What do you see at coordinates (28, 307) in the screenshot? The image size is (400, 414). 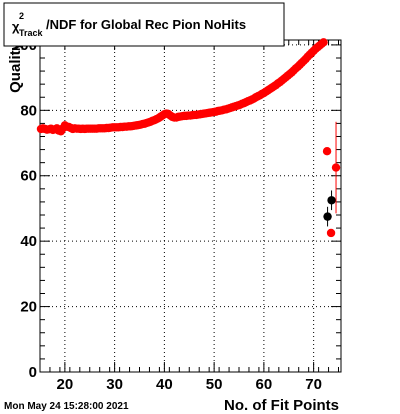 I see `y-tick-label: 20` at bounding box center [28, 307].